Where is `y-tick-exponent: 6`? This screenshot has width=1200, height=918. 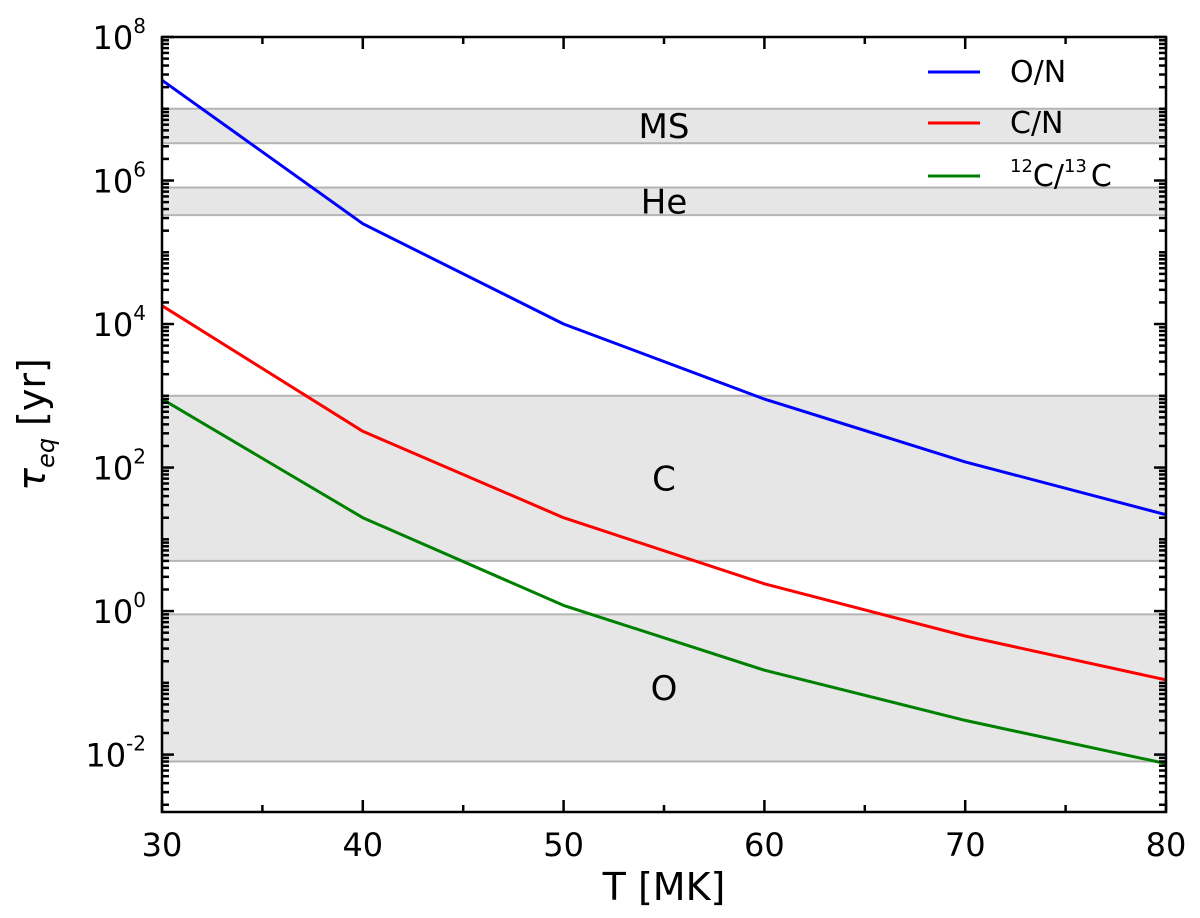
y-tick-exponent: 6 is located at coordinates (139, 170).